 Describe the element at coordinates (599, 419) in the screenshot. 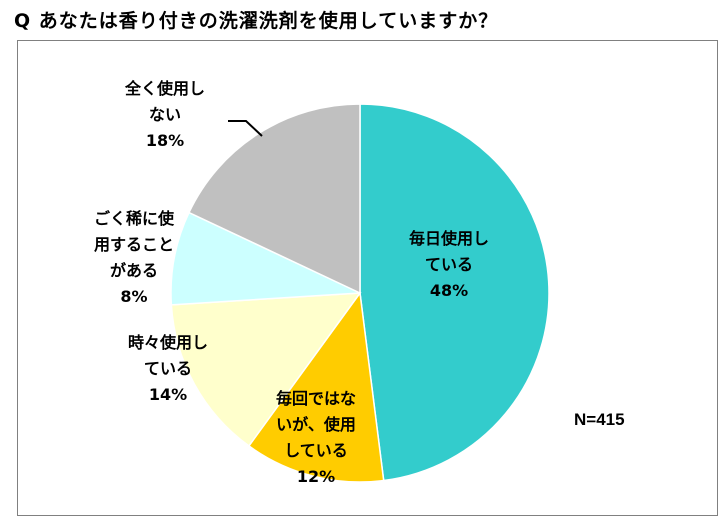

I see `sample-size-note: N=415` at that location.